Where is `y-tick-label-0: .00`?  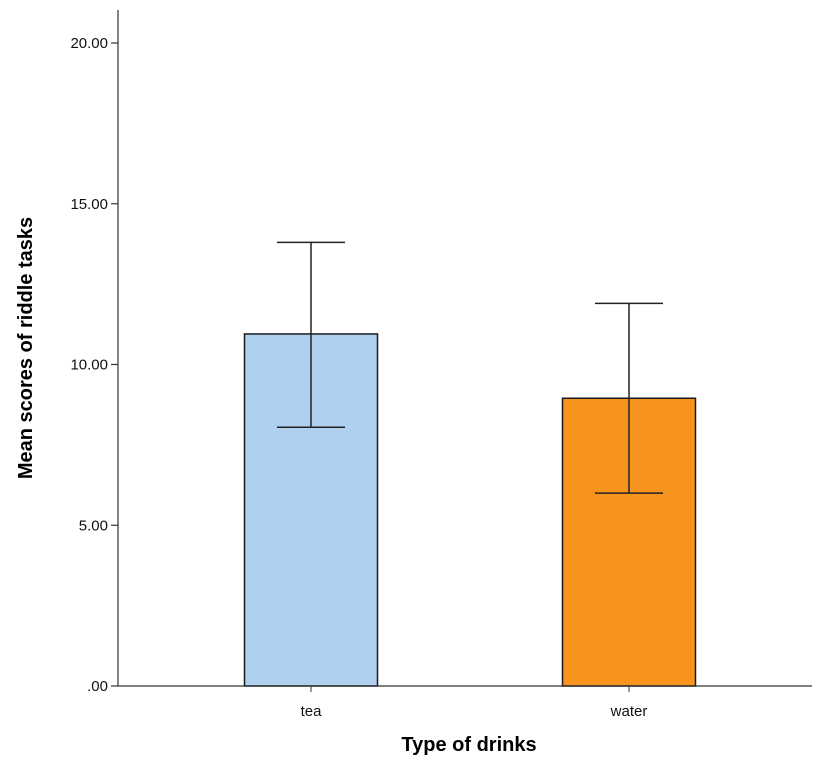 y-tick-label-0: .00 is located at coordinates (97, 686).